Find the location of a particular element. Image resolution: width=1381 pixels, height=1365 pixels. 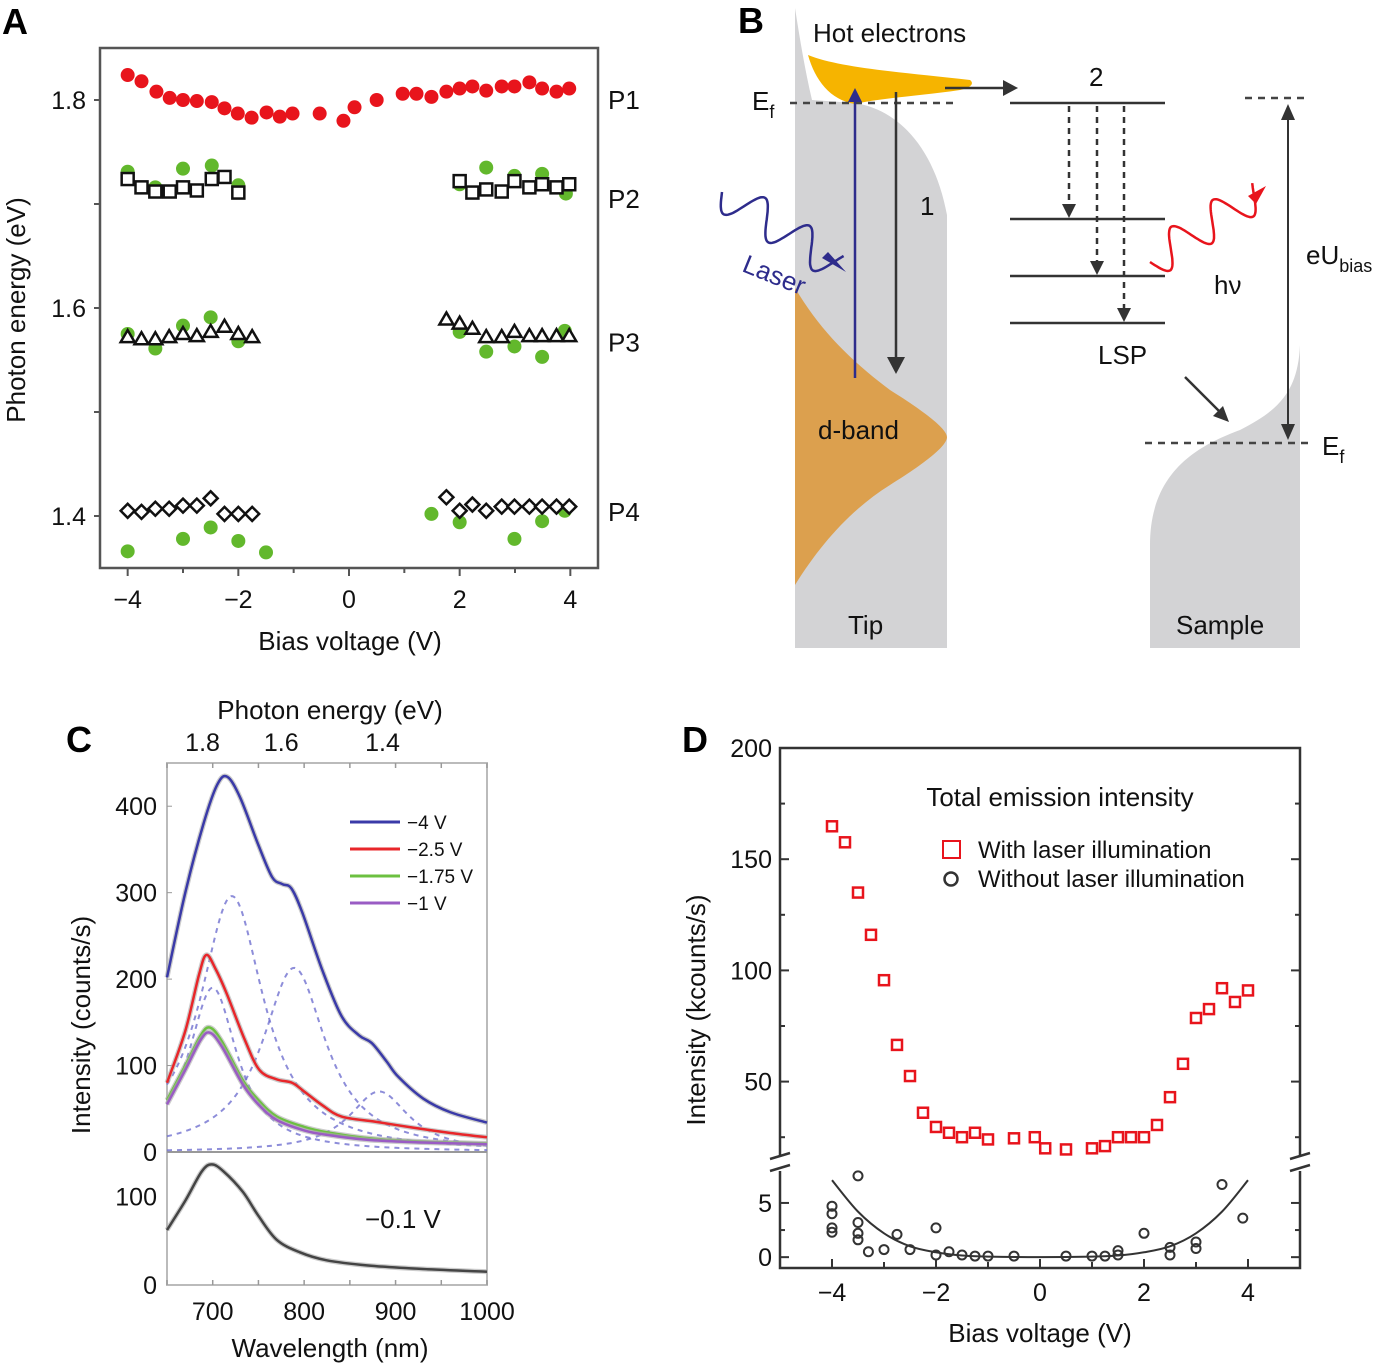

x-tick-label: 800 is located at coordinates (304, 1312).